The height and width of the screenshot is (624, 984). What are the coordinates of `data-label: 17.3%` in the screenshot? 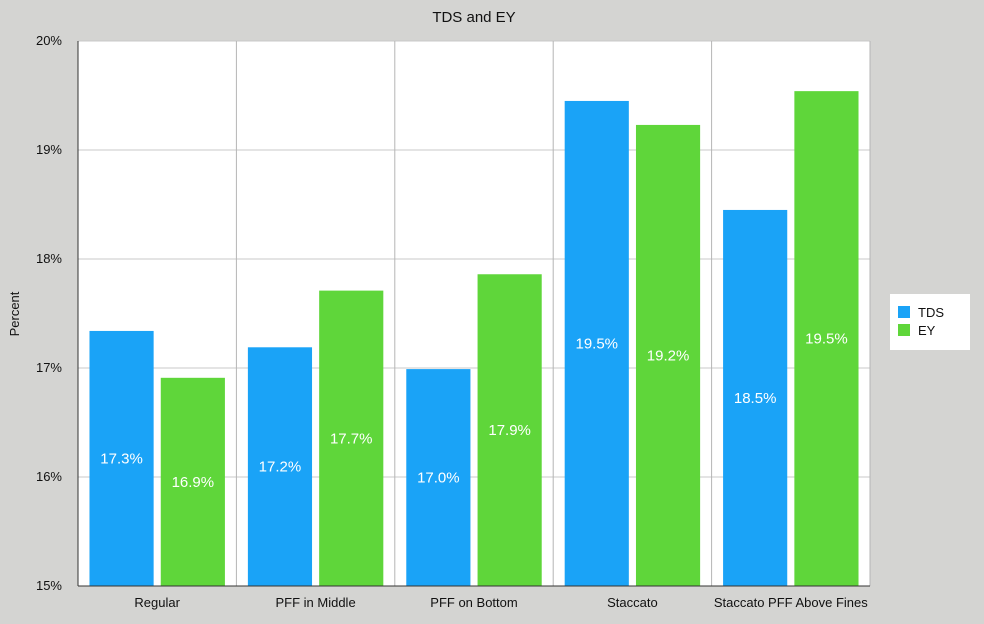 It's located at (121, 458).